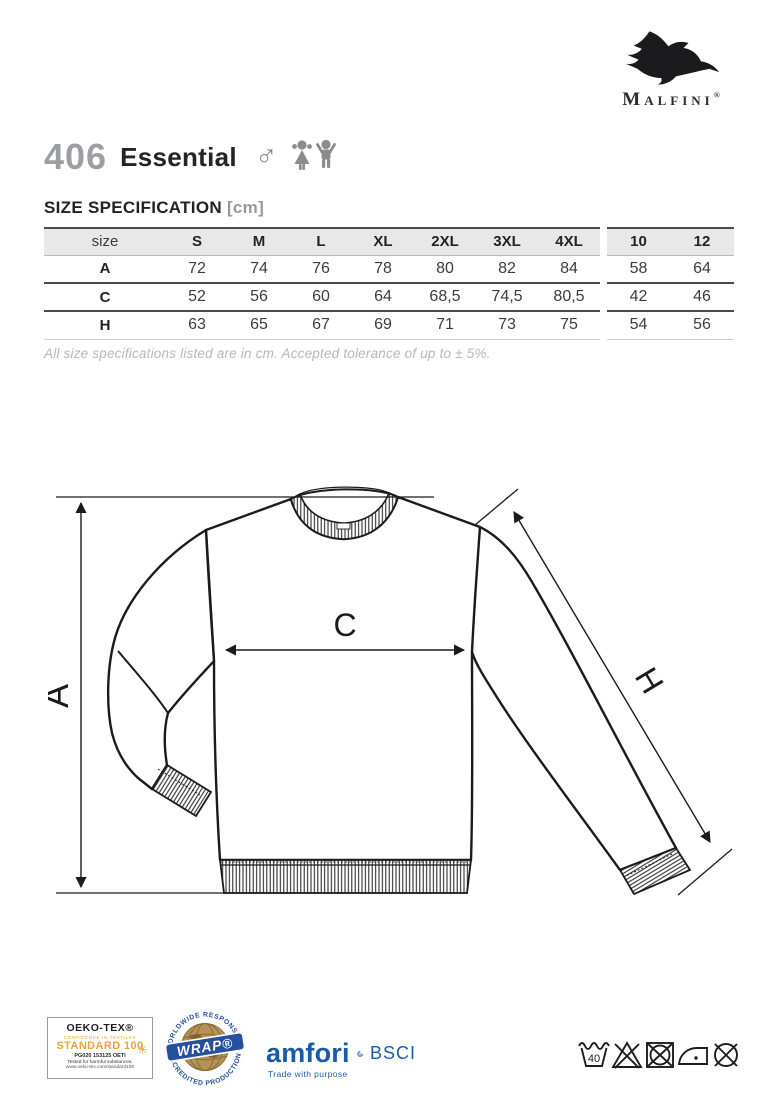 This screenshot has width=774, height=1112. I want to click on oeko-tex-standard: STANDARD 100, so click(100, 1046).